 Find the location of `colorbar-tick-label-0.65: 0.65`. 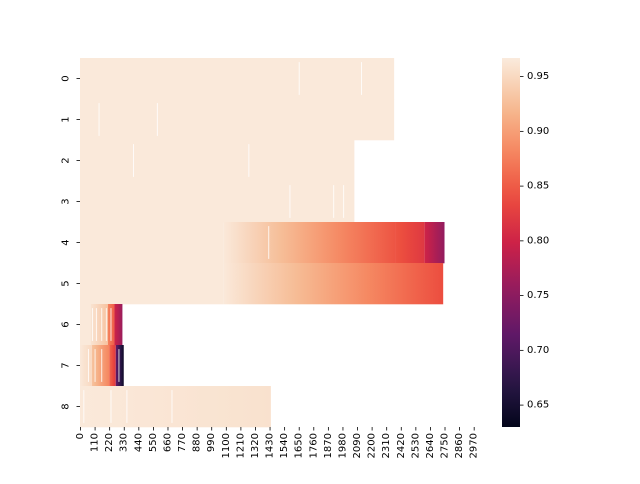

colorbar-tick-label-0.65: 0.65 is located at coordinates (538, 405).